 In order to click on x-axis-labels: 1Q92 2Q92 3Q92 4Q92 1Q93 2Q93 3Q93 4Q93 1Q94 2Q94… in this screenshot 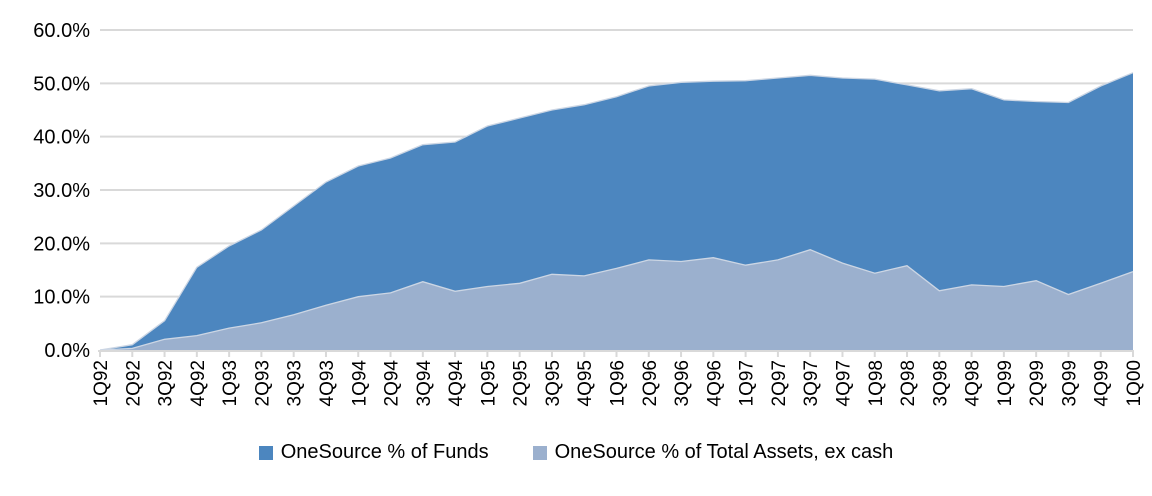, I will do `click(618, 383)`.